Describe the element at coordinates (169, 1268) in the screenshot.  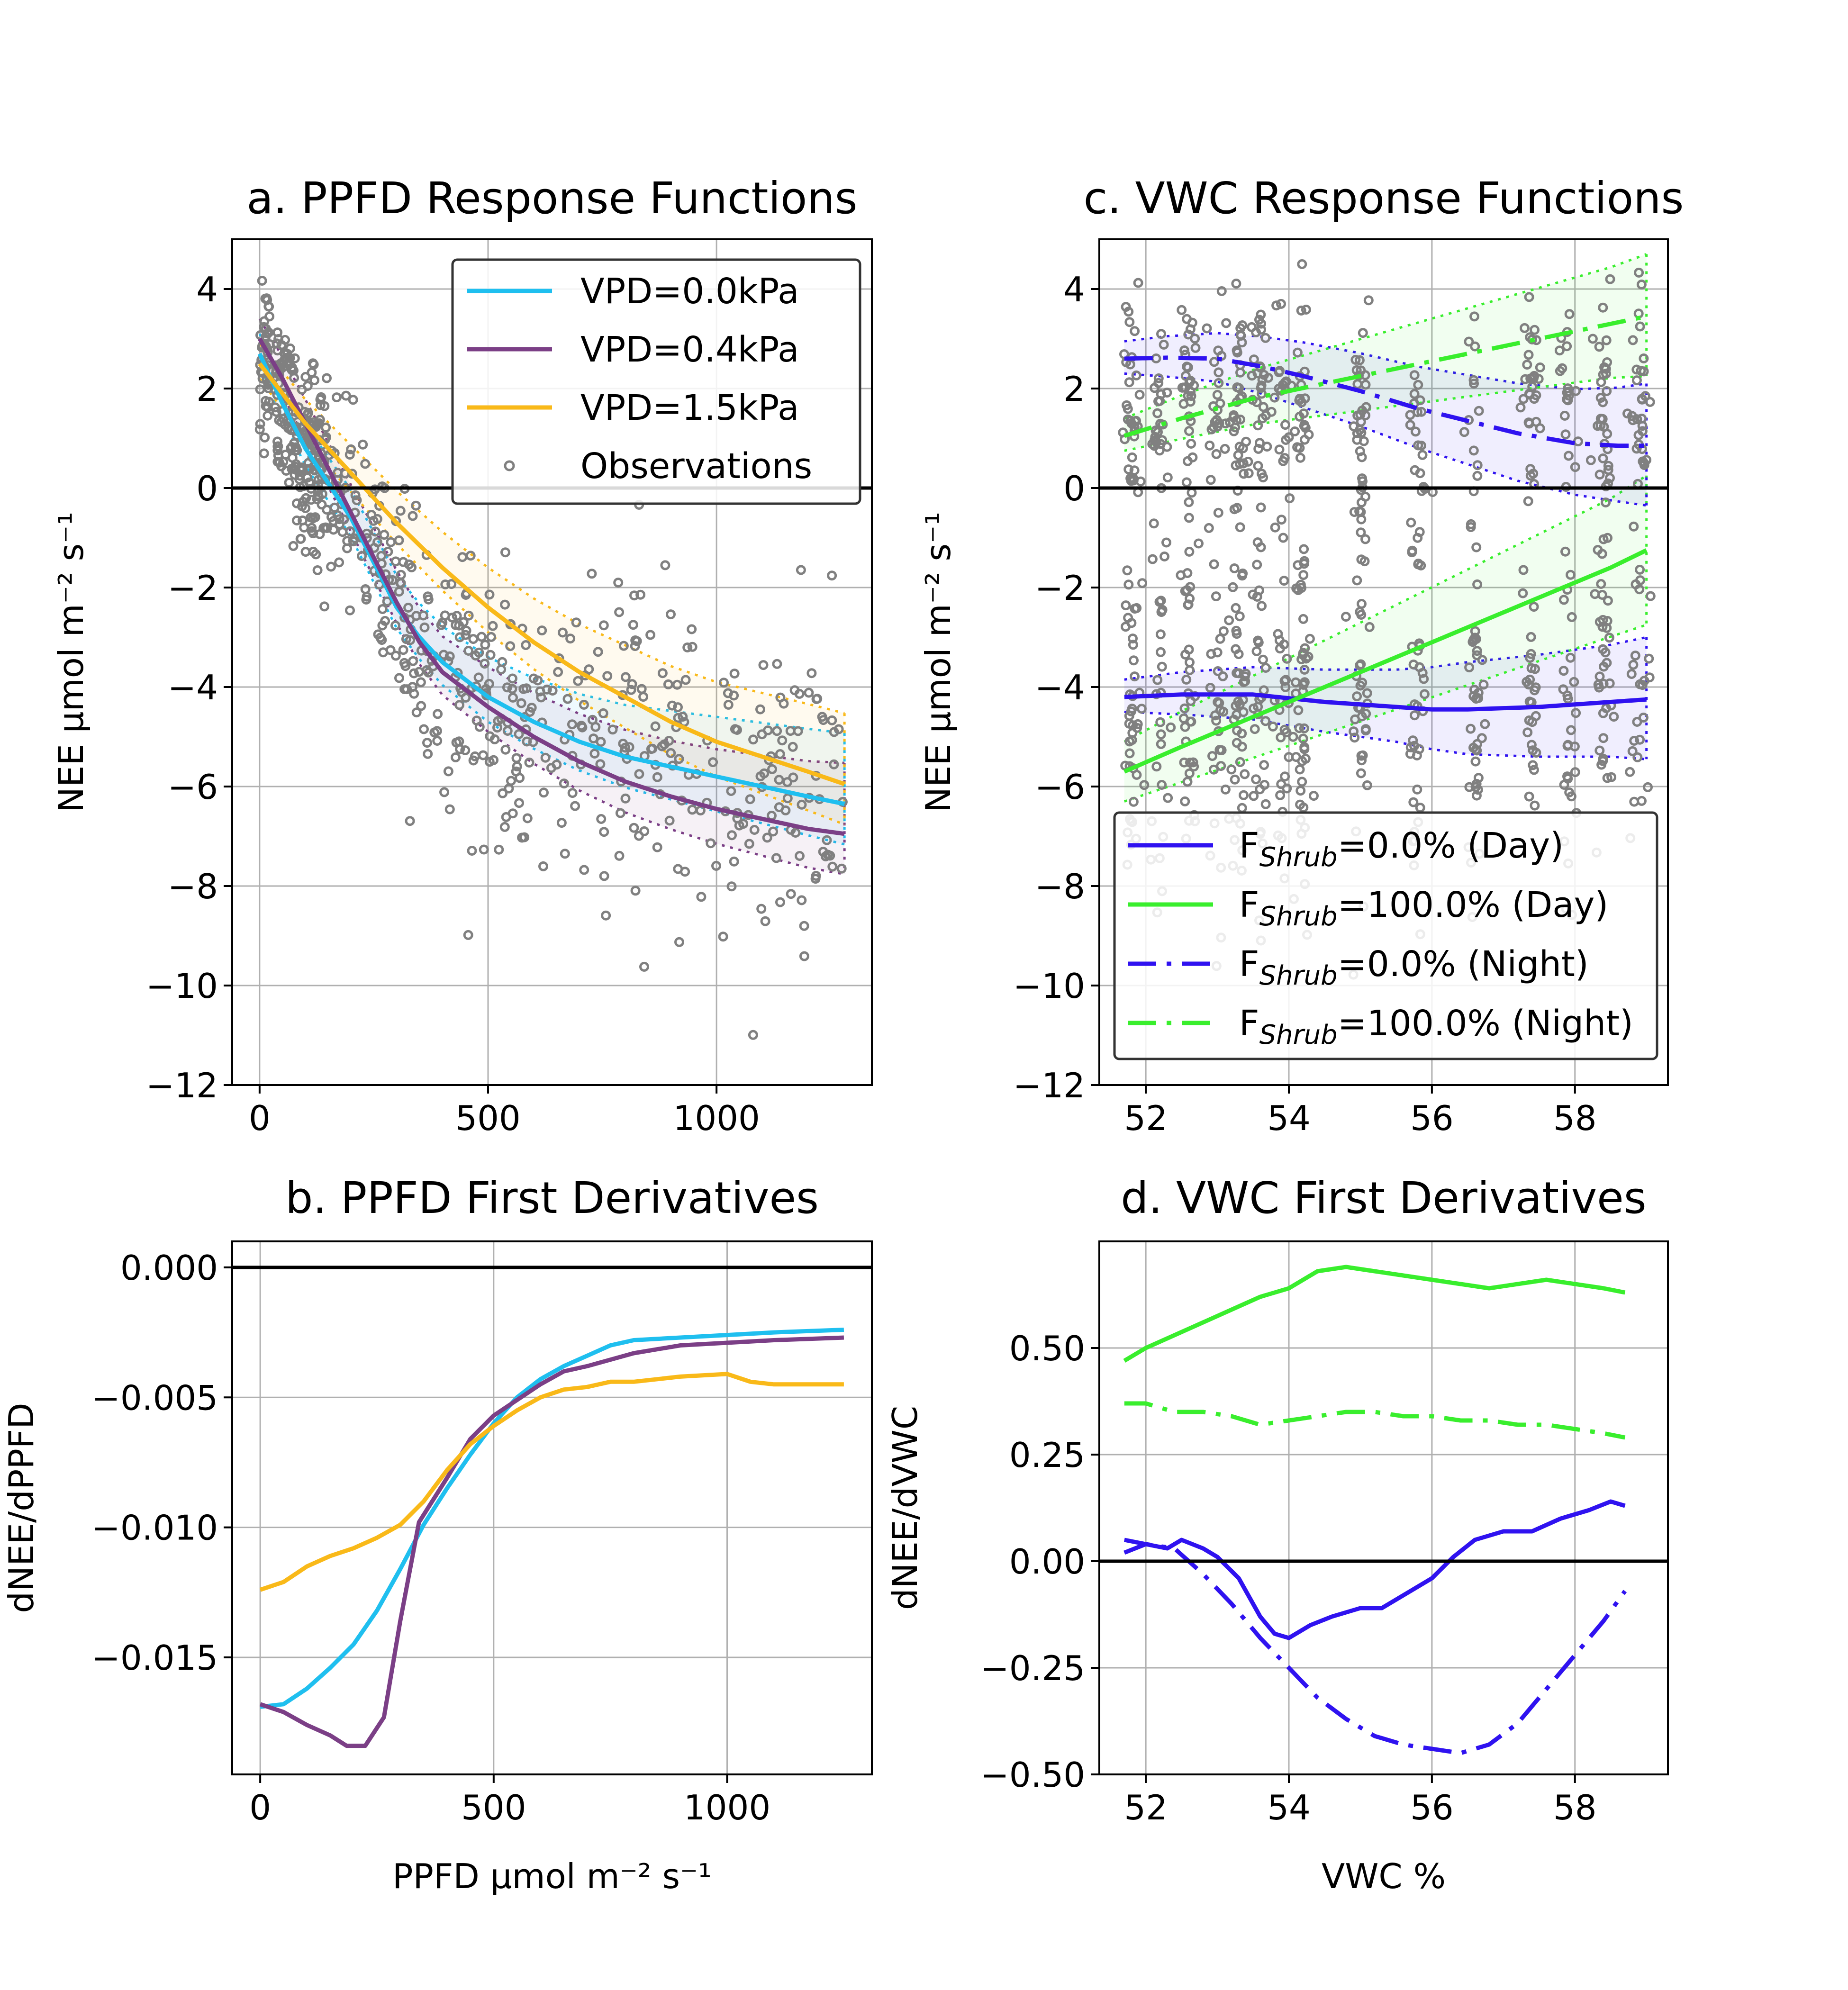
I see `y-tick-label: 0.000` at that location.